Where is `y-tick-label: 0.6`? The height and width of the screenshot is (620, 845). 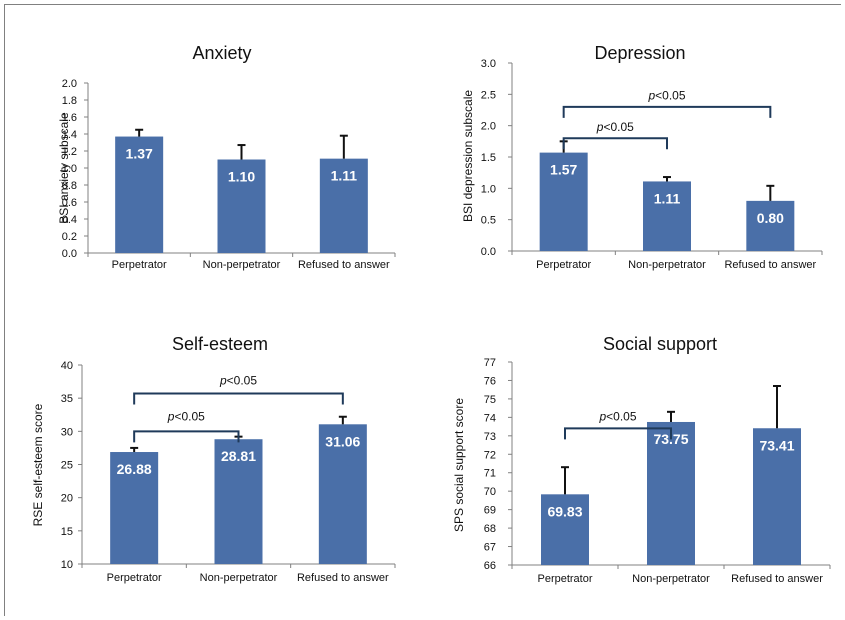 y-tick-label: 0.6 is located at coordinates (69, 203).